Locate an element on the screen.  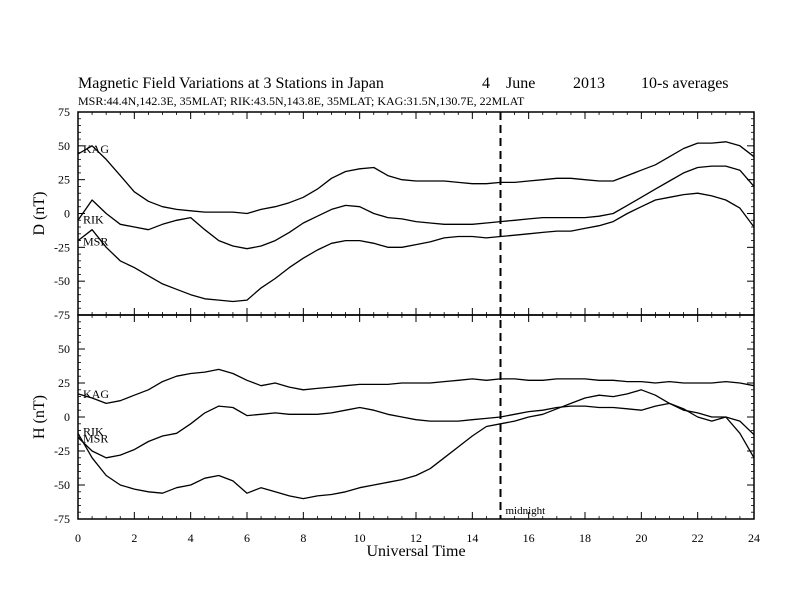
chart-title-note: 10-s averages is located at coordinates (685, 83).